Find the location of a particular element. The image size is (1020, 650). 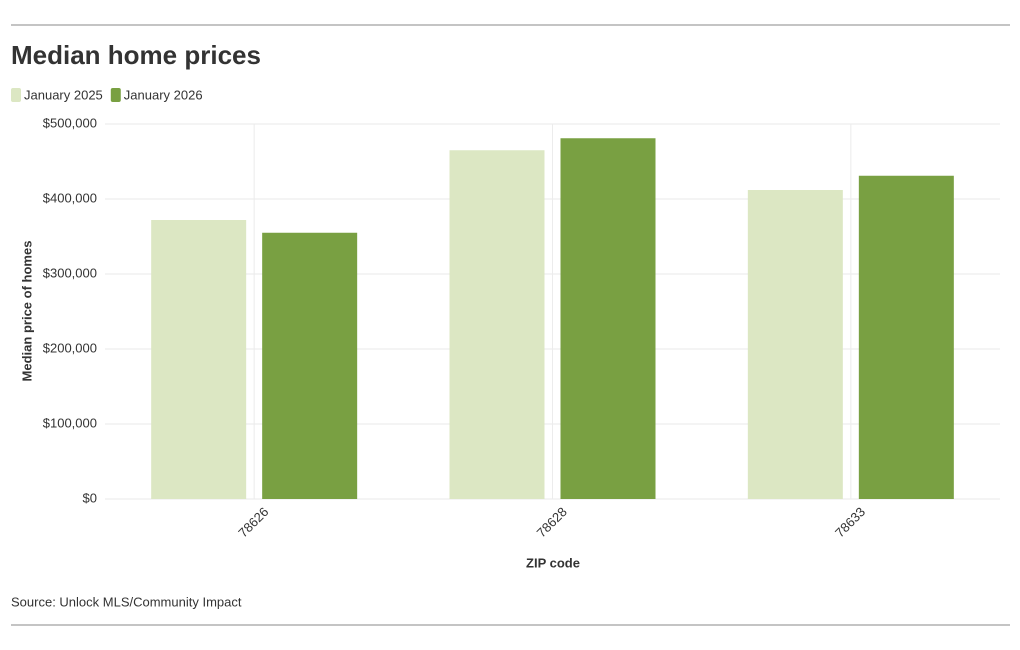

y-tick-label: $400,000 is located at coordinates (70, 197).